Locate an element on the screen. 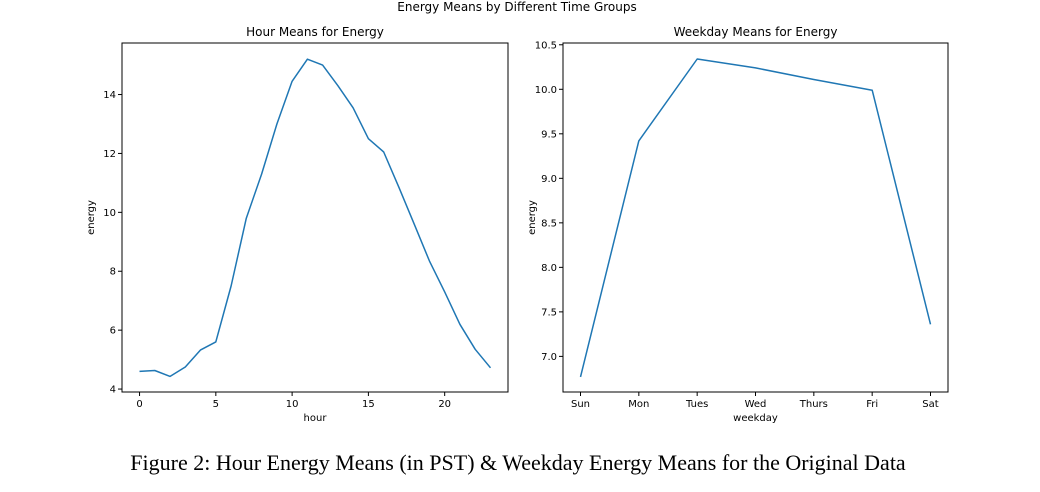 The width and height of the screenshot is (1040, 492). y-tick-label: 14 is located at coordinates (109, 95).